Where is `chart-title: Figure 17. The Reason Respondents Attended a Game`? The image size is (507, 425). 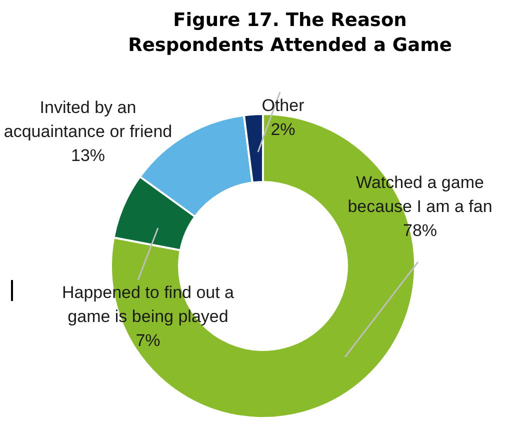 chart-title: Figure 17. The Reason Respondents Attended a Game is located at coordinates (290, 33).